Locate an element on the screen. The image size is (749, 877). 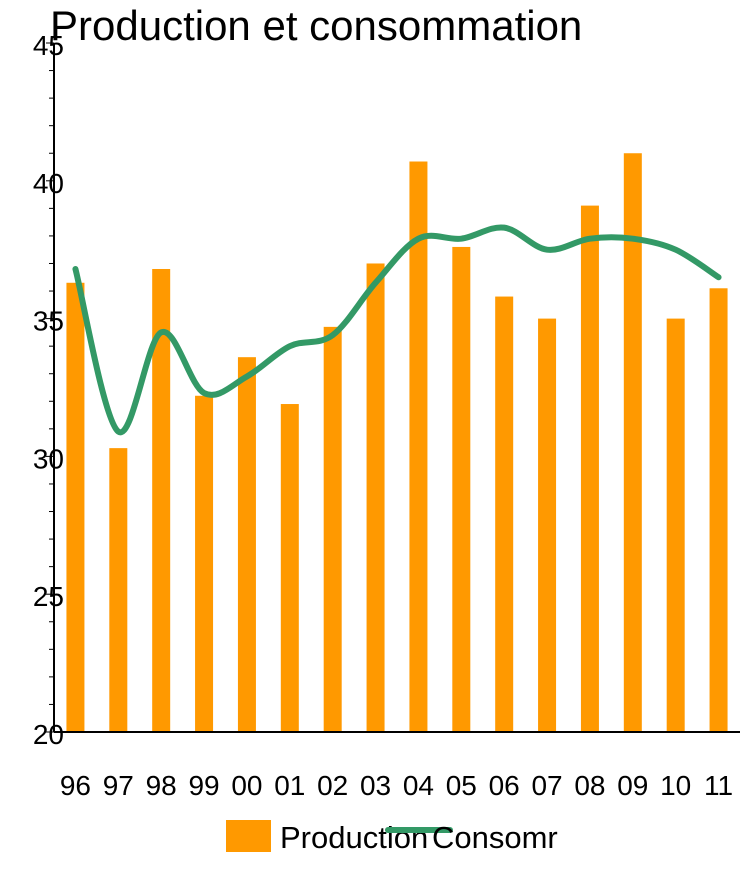
legend-swatch-production is located at coordinates (248, 836).